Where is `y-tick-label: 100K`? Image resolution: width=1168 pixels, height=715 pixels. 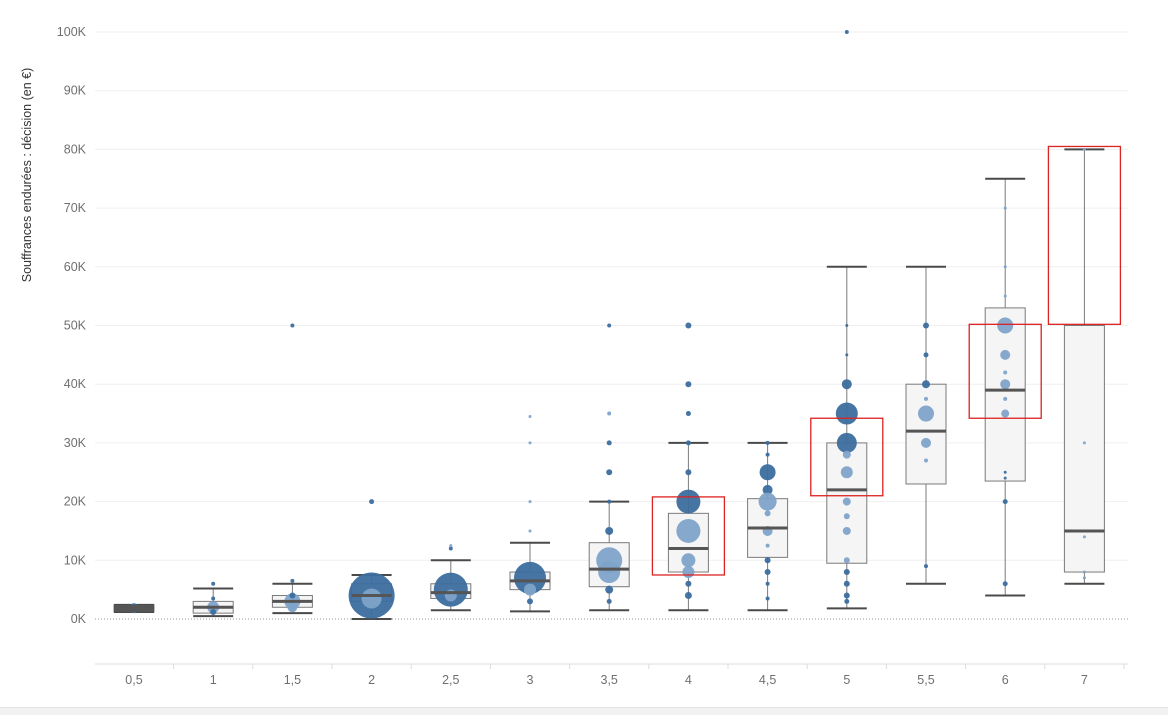
y-tick-label: 100K is located at coordinates (72, 32).